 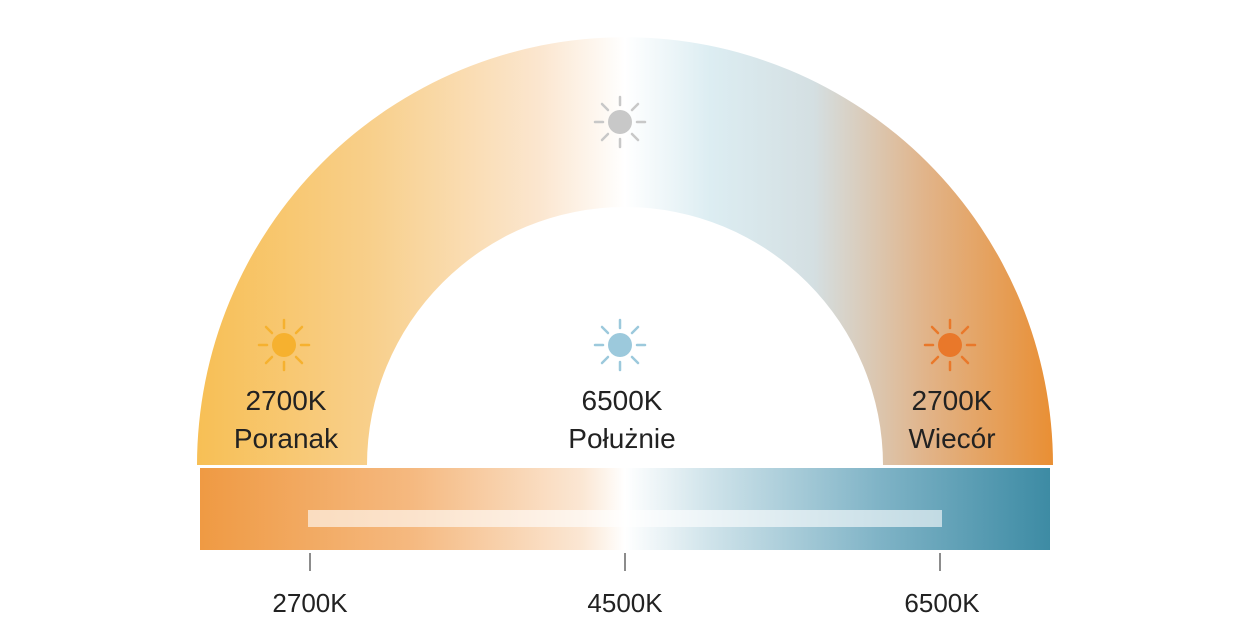 I want to click on time-label: Poranak, so click(x=286, y=438).